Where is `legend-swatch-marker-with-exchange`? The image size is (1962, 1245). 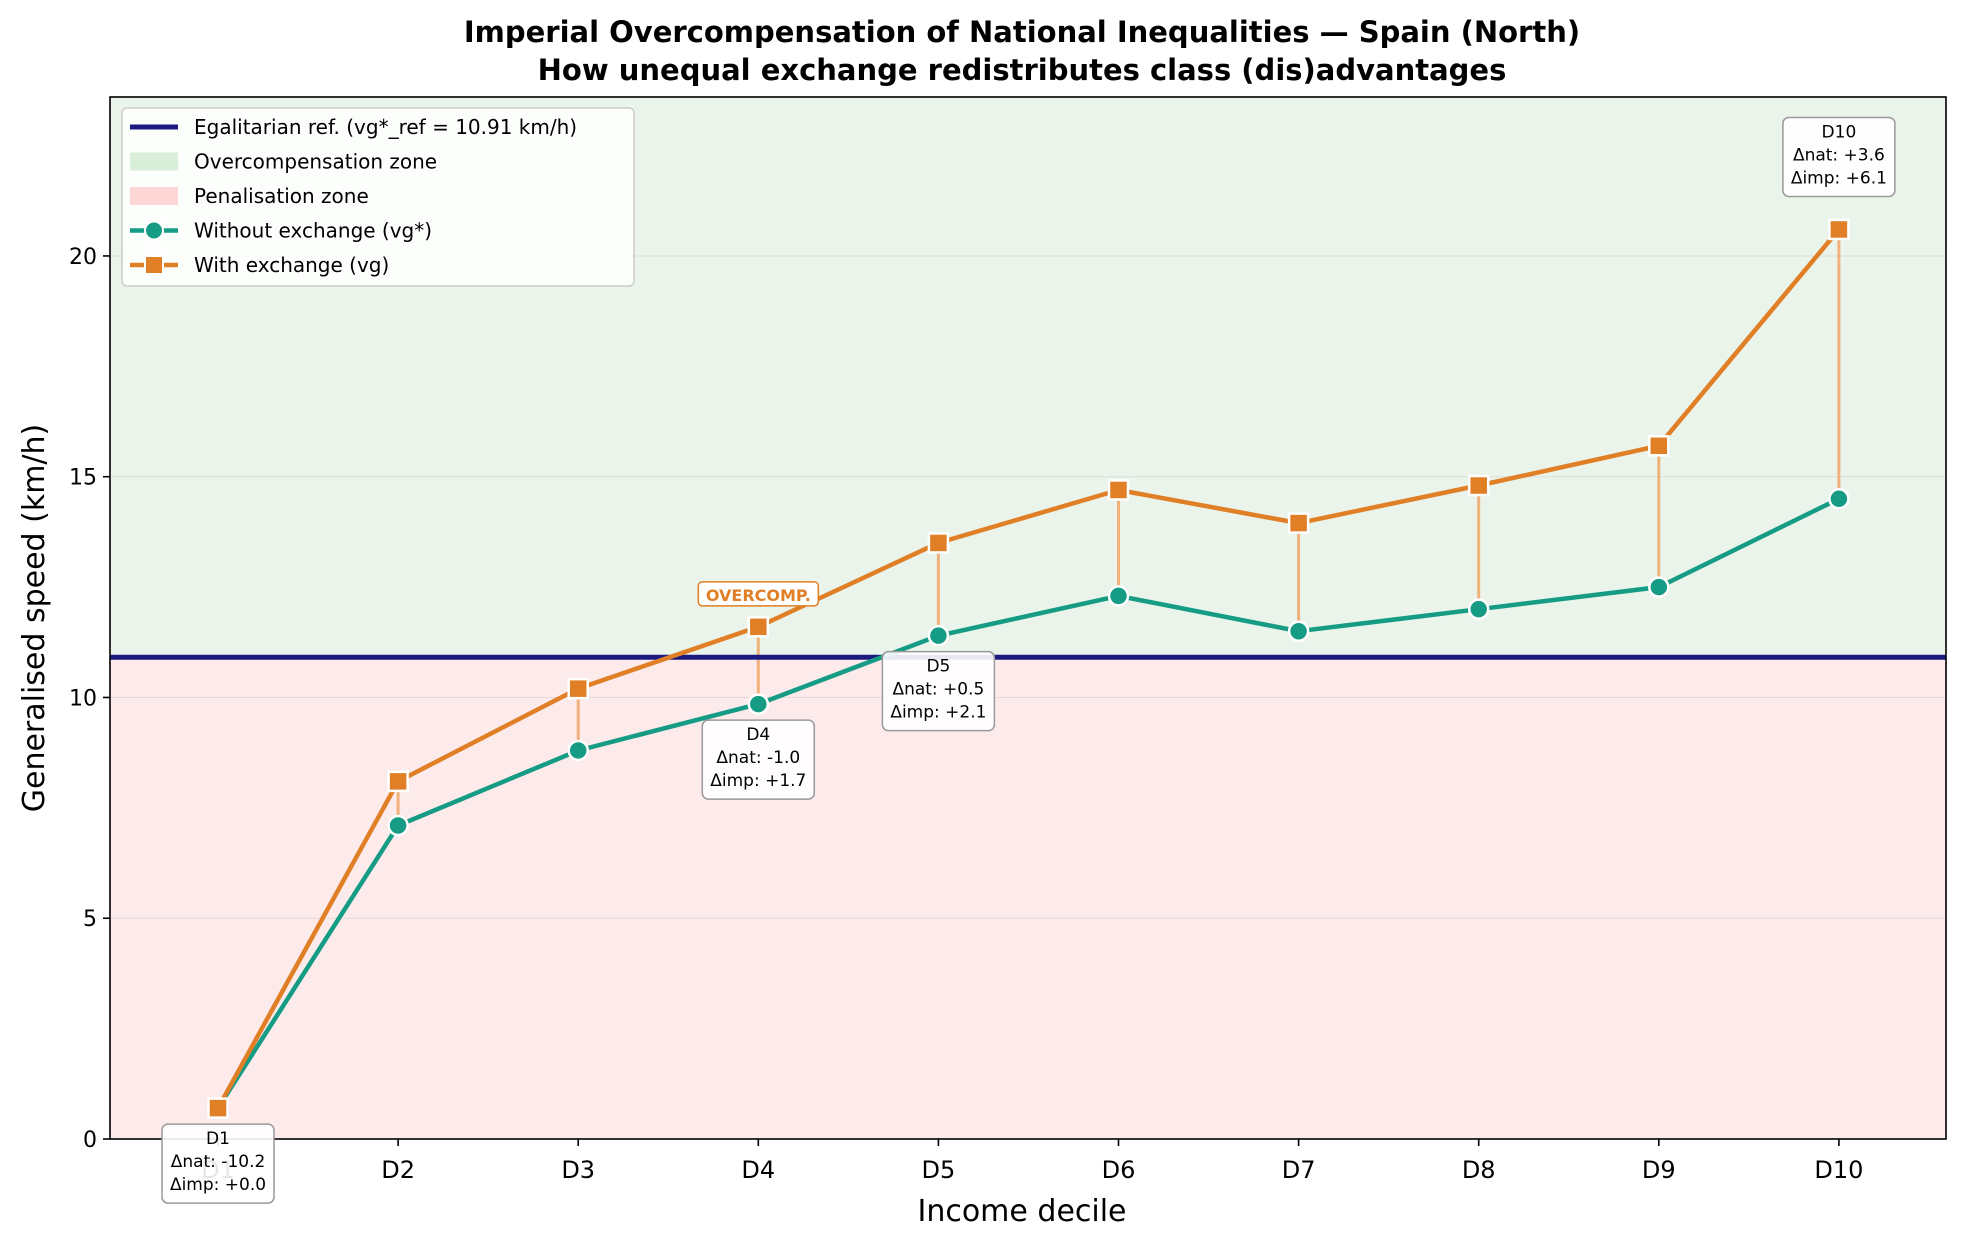
legend-swatch-marker-with-exchange is located at coordinates (154, 265).